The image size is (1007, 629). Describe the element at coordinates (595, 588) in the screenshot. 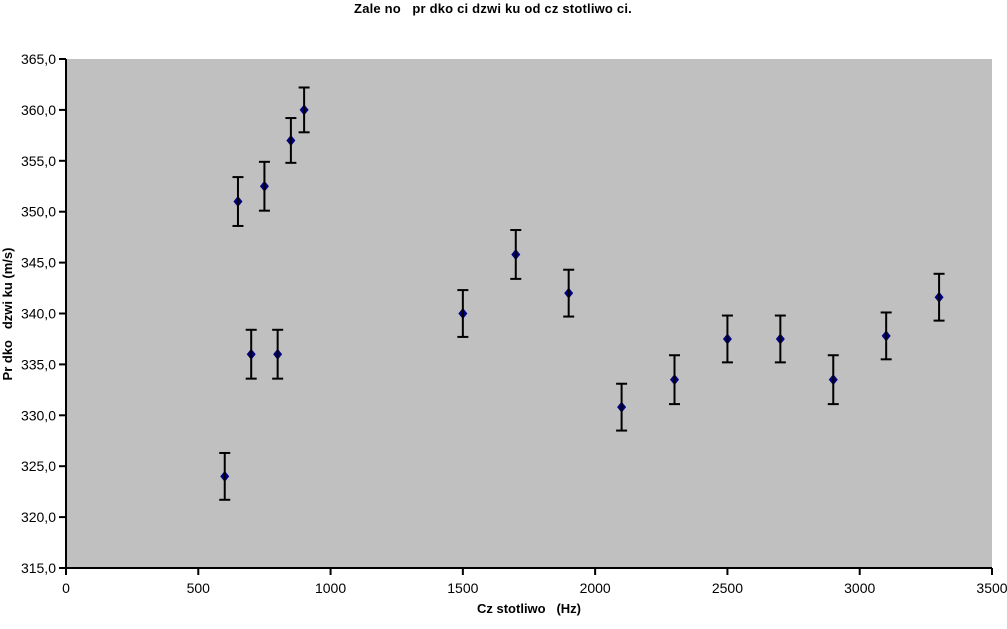

I see `x-axis-tick-label: 2000` at that location.